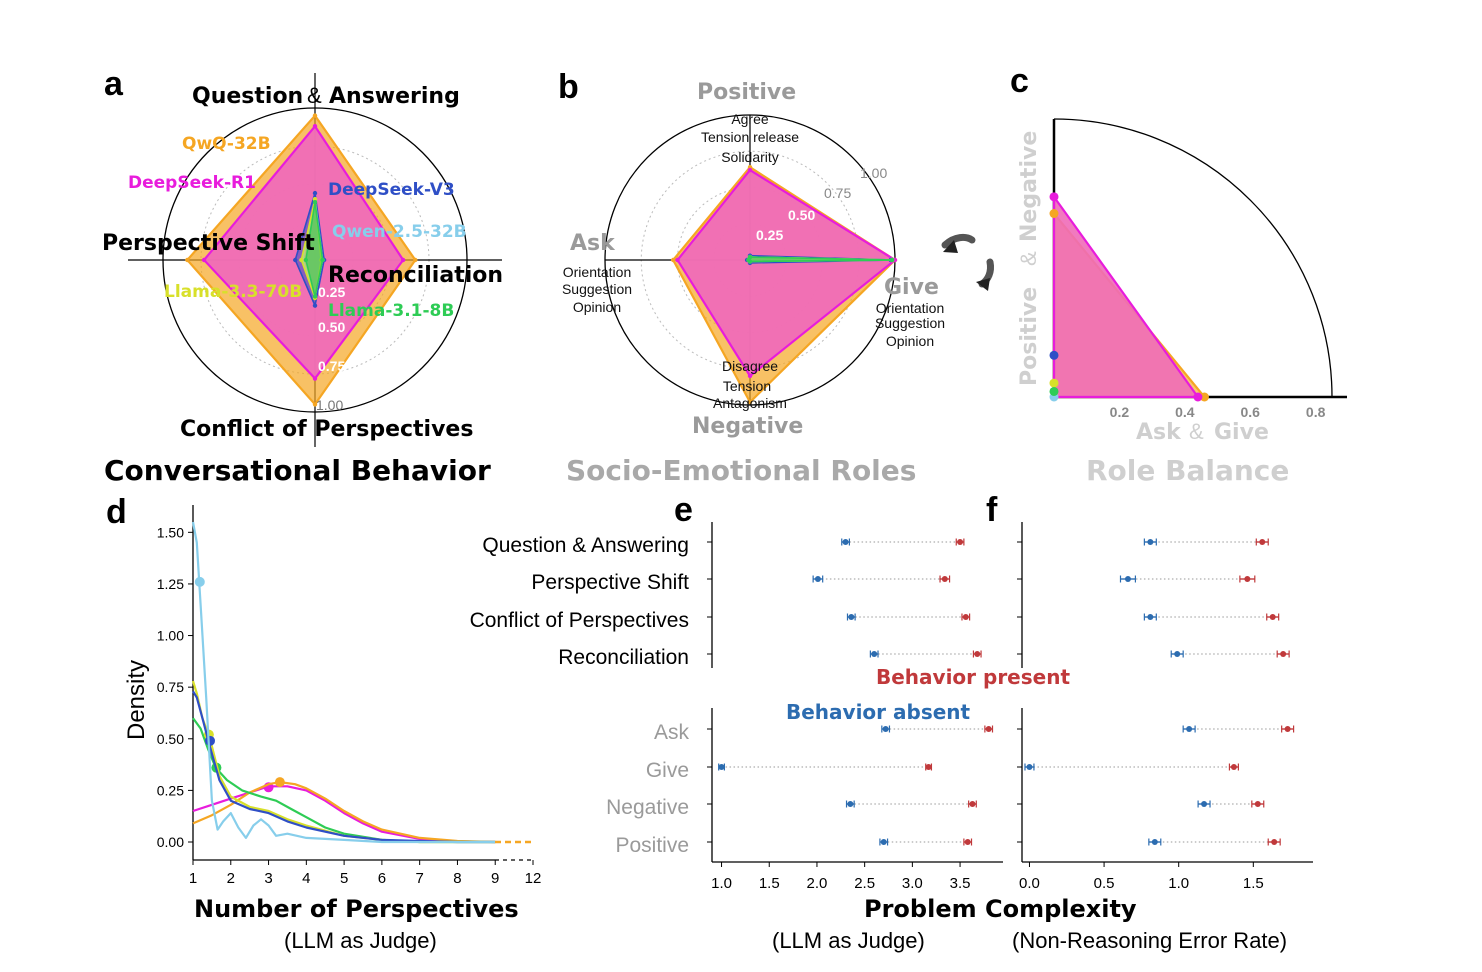  I want to click on panel-c-ylabel: Positive & Negative, so click(1029, 258).